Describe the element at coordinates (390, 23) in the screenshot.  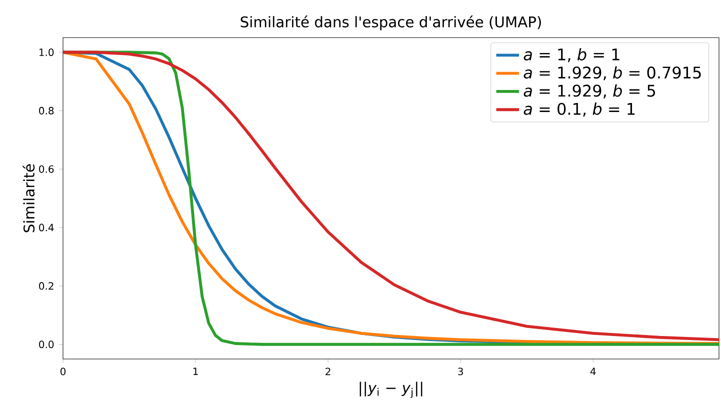
I see `chart-title: Similarité dans l'espace d'arrivée (UMAP)` at that location.